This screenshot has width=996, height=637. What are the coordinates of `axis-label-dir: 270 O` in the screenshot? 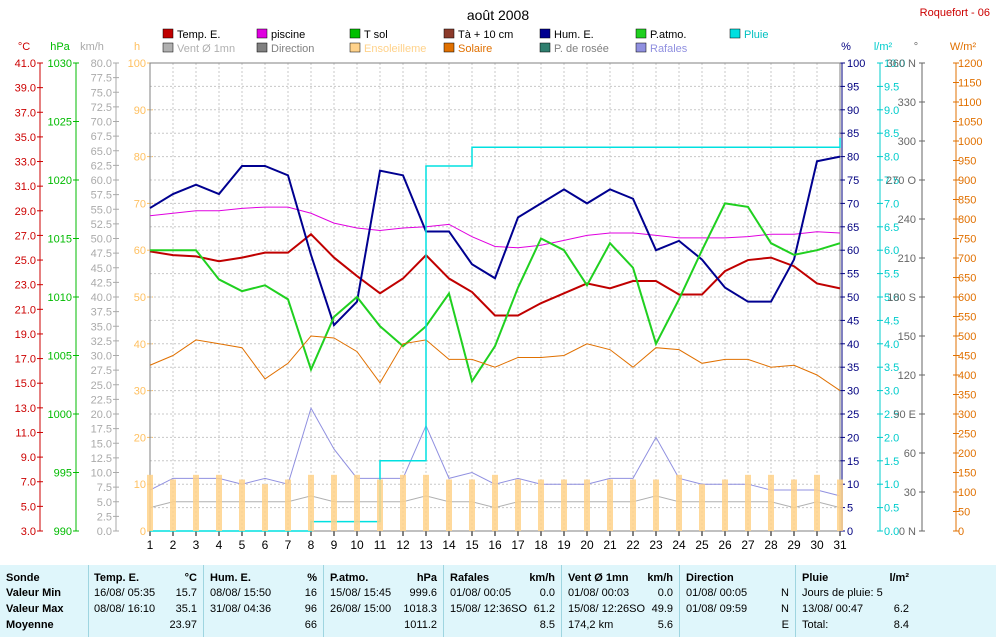 It's located at (901, 181).